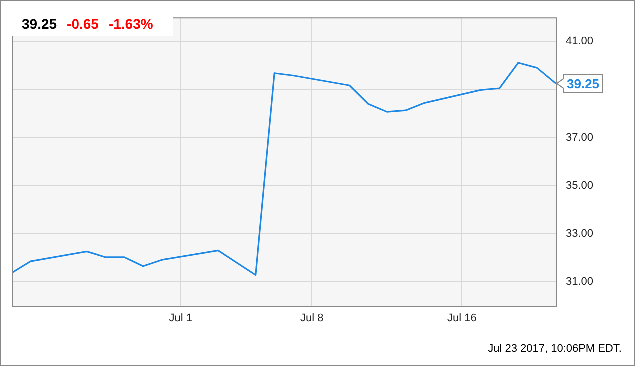 The width and height of the screenshot is (635, 366). What do you see at coordinates (580, 234) in the screenshot?
I see `y-tick-label: 33.00` at bounding box center [580, 234].